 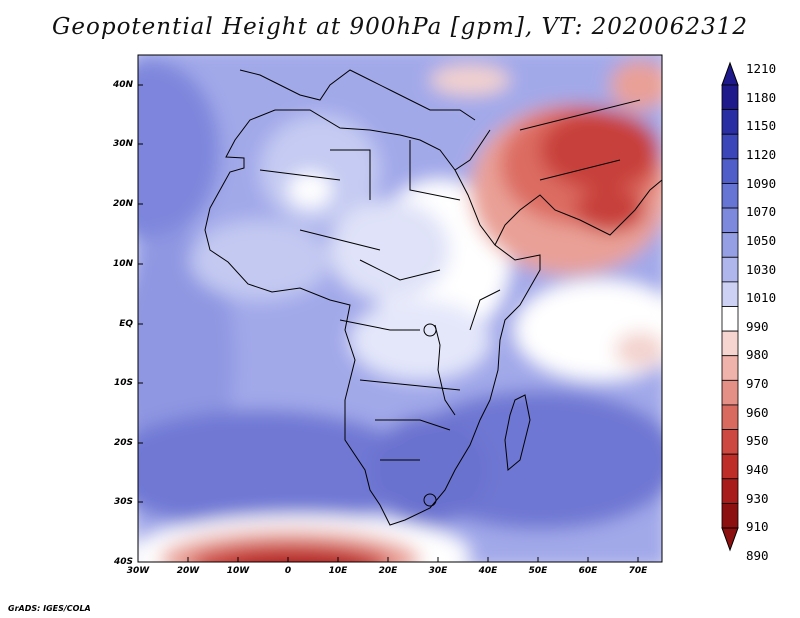 What do you see at coordinates (761, 97) in the screenshot?
I see `colorbar-label: 1180` at bounding box center [761, 97].